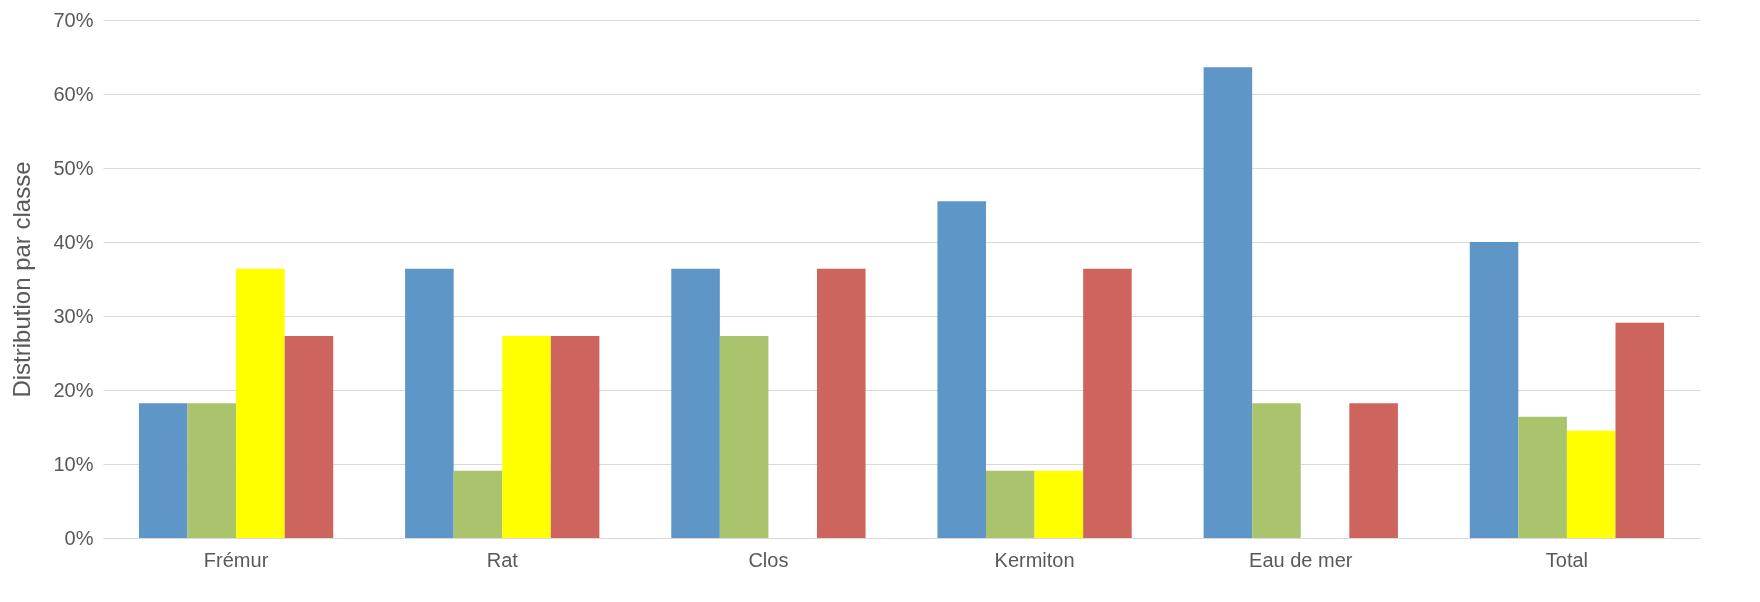 This screenshot has width=1760, height=602. I want to click on x-tick-label: Eau de mer, so click(1301, 559).